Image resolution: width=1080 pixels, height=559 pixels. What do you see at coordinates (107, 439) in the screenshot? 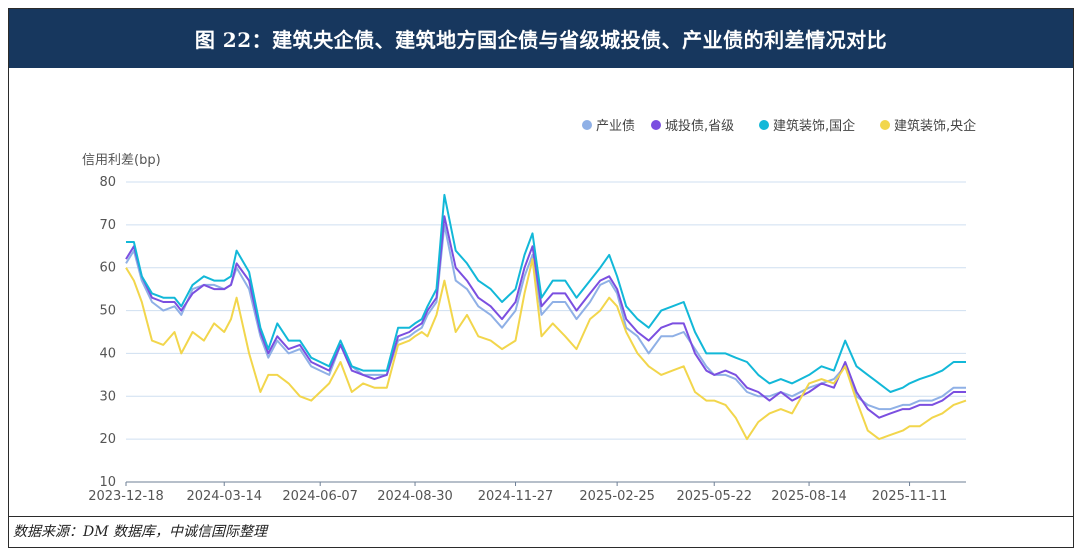
I see `y-tick-label: 20` at bounding box center [107, 439].